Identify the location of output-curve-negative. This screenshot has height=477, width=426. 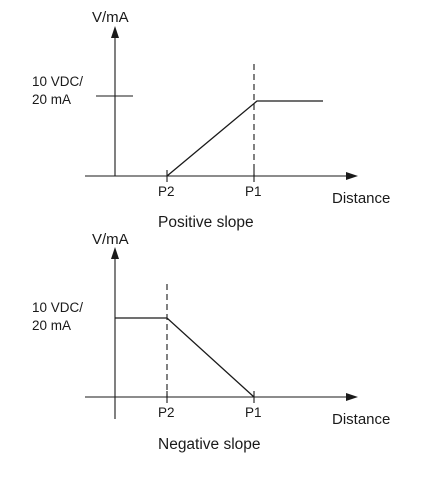
(185, 357).